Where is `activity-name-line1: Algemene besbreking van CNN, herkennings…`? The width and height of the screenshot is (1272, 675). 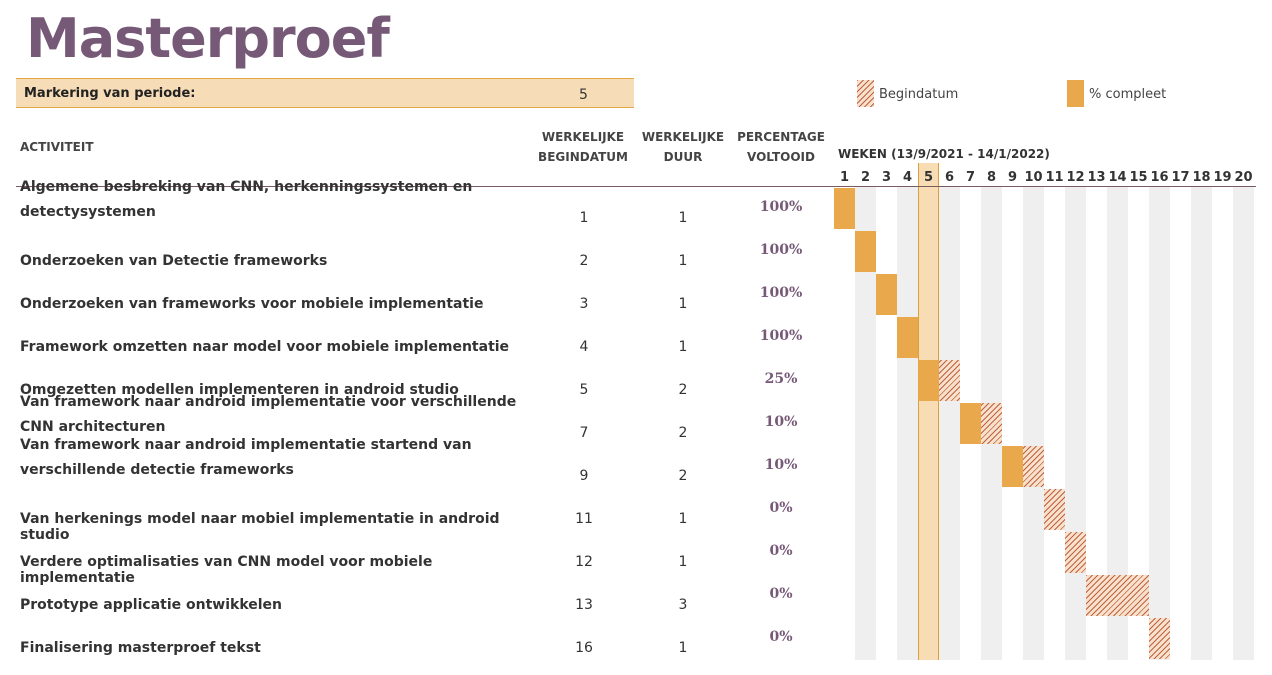
activity-name-line1: Algemene besbreking van CNN, herkennings… is located at coordinates (246, 187).